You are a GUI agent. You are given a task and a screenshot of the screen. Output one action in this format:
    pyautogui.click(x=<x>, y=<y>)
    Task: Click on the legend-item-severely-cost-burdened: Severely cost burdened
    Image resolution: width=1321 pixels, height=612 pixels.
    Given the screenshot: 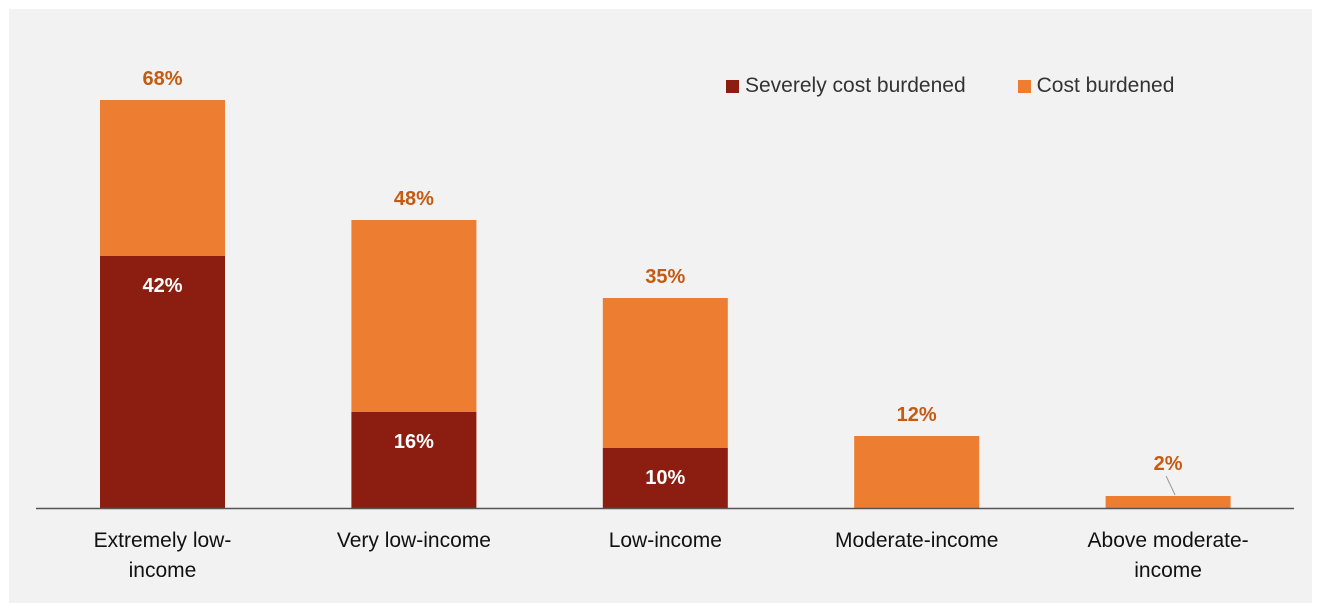 What is the action you would take?
    pyautogui.click(x=846, y=86)
    